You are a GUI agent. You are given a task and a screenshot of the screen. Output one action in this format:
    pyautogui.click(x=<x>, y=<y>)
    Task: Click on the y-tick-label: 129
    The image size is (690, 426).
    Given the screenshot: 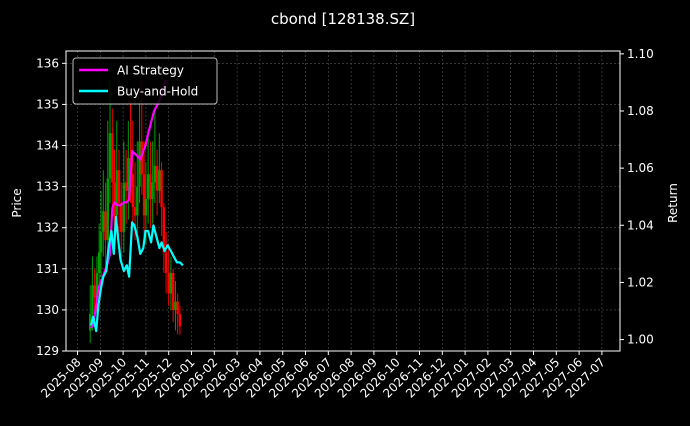 What is the action you would take?
    pyautogui.click(x=47, y=351)
    